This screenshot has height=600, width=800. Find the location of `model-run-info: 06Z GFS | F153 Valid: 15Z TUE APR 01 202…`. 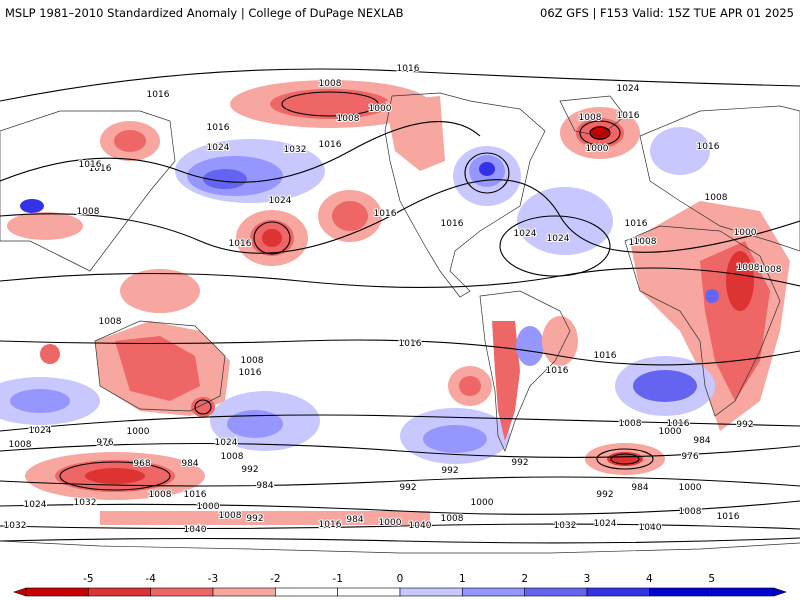

model-run-info: 06Z GFS | F153 Valid: 15Z TUE APR 01 202… is located at coordinates (667, 13).